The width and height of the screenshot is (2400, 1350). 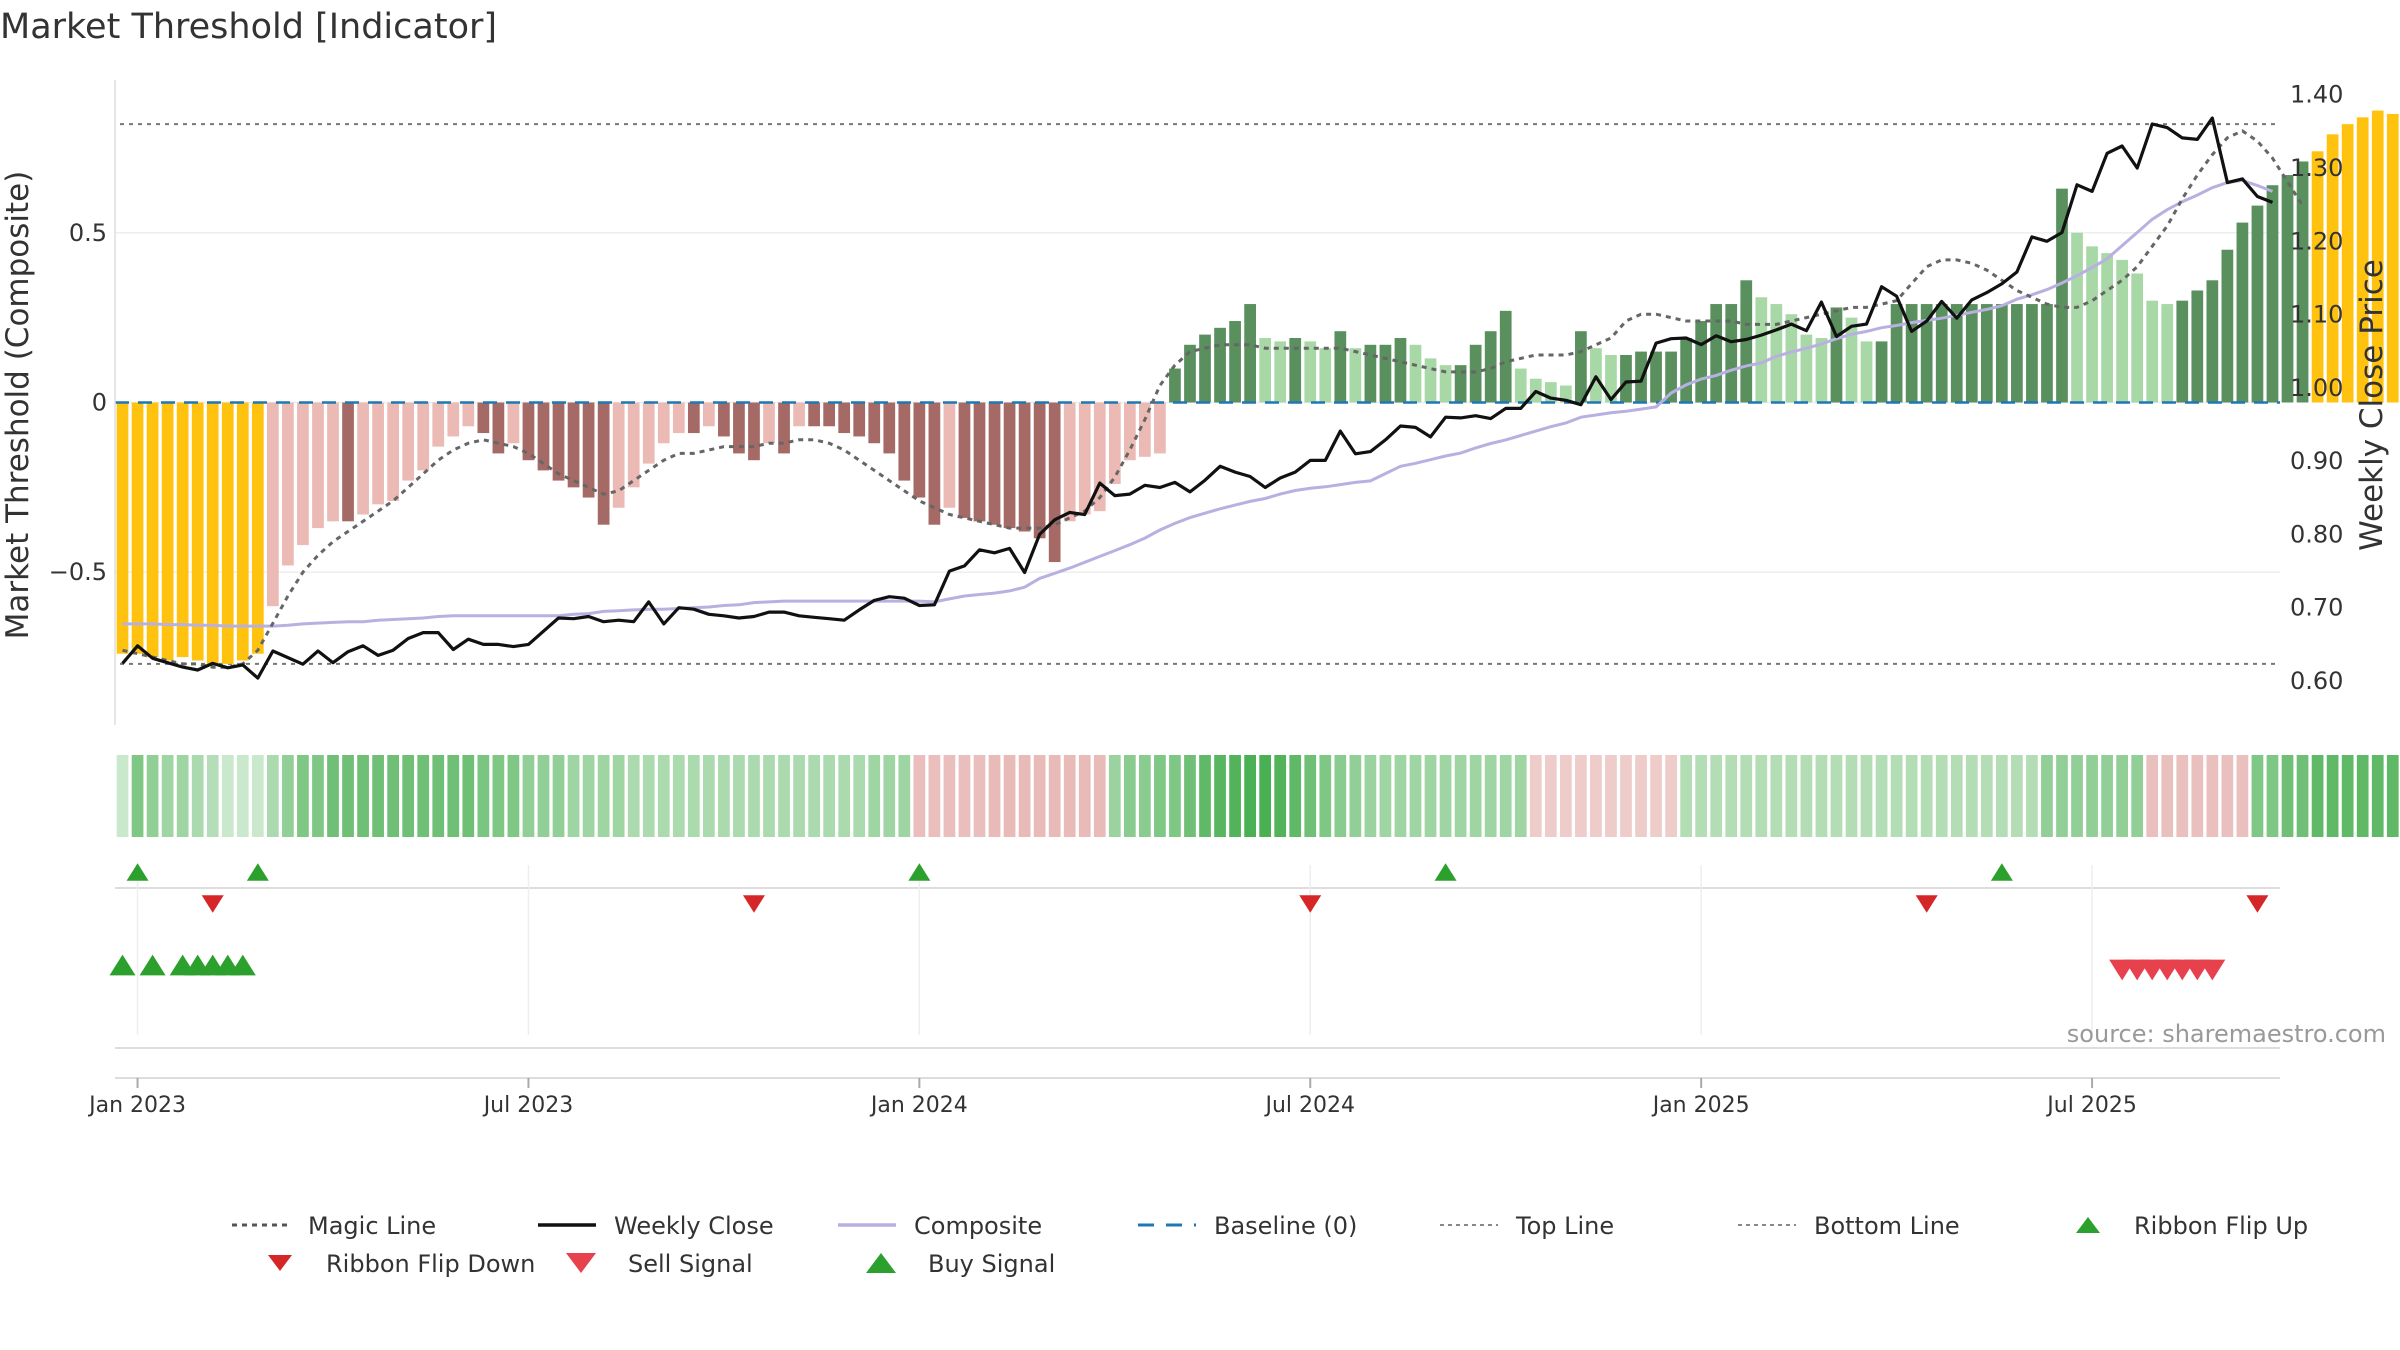 I want to click on legend-label: Composite, so click(x=978, y=1226).